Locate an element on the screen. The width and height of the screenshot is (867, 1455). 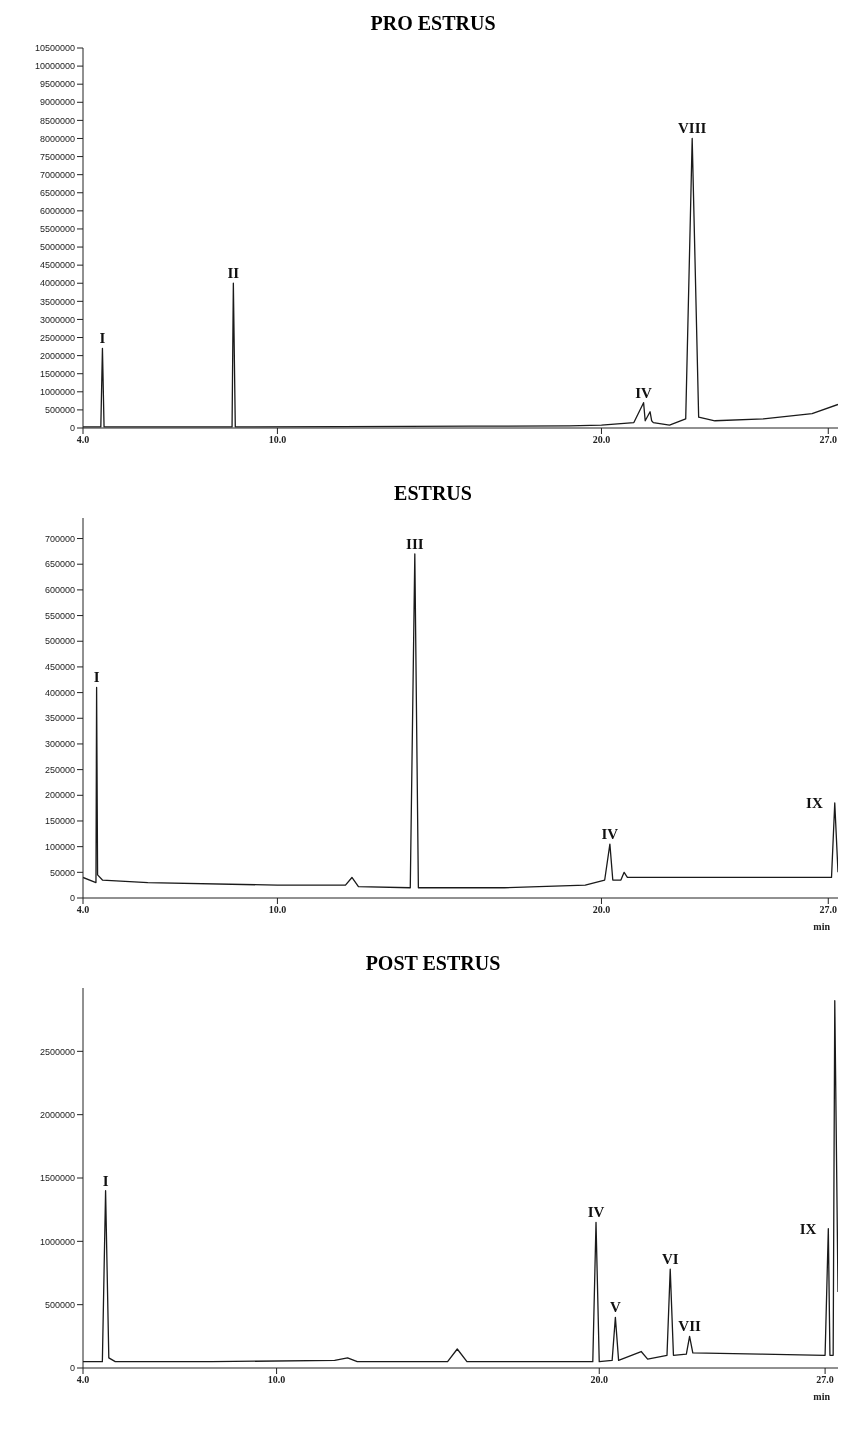
annotation: VII is located at coordinates (689, 1326).